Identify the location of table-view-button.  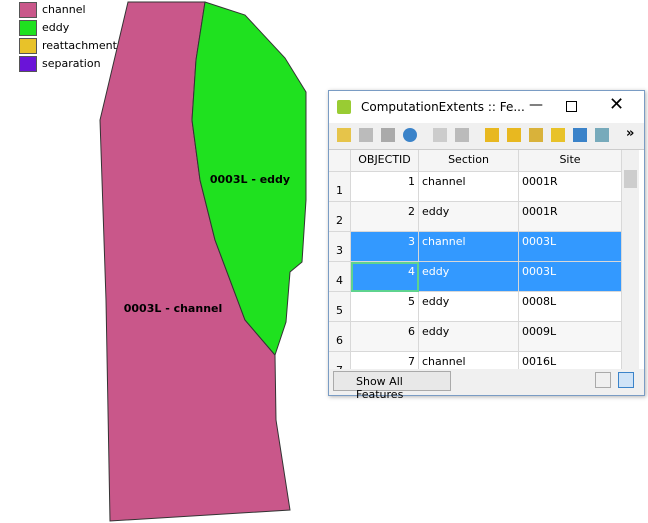
(626, 380).